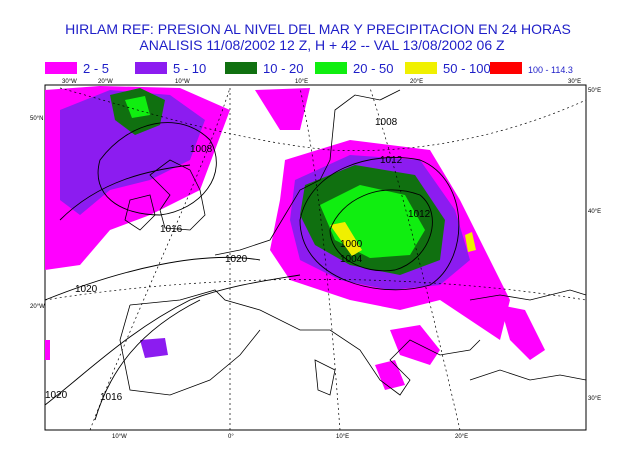 The width and height of the screenshot is (641, 454). What do you see at coordinates (119, 437) in the screenshot?
I see `lon-labels-bottom: 10°W` at bounding box center [119, 437].